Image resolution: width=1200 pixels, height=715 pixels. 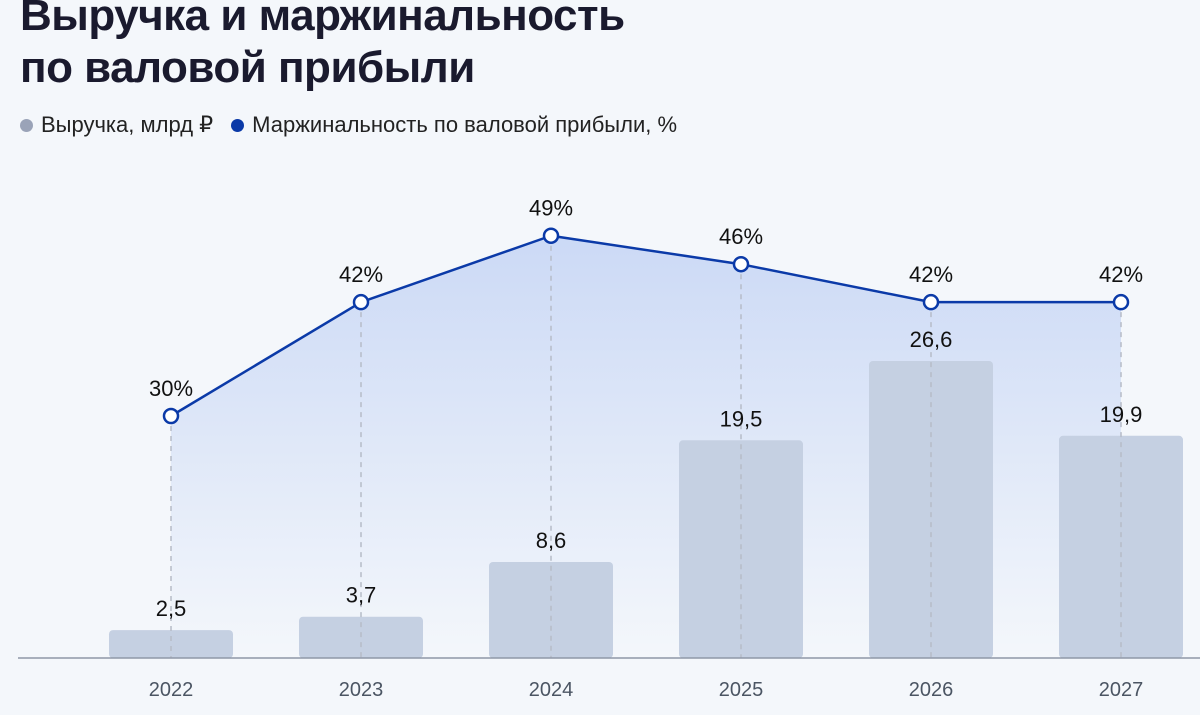 What do you see at coordinates (551, 208) in the screenshot?
I see `margin-label-2024: 49%` at bounding box center [551, 208].